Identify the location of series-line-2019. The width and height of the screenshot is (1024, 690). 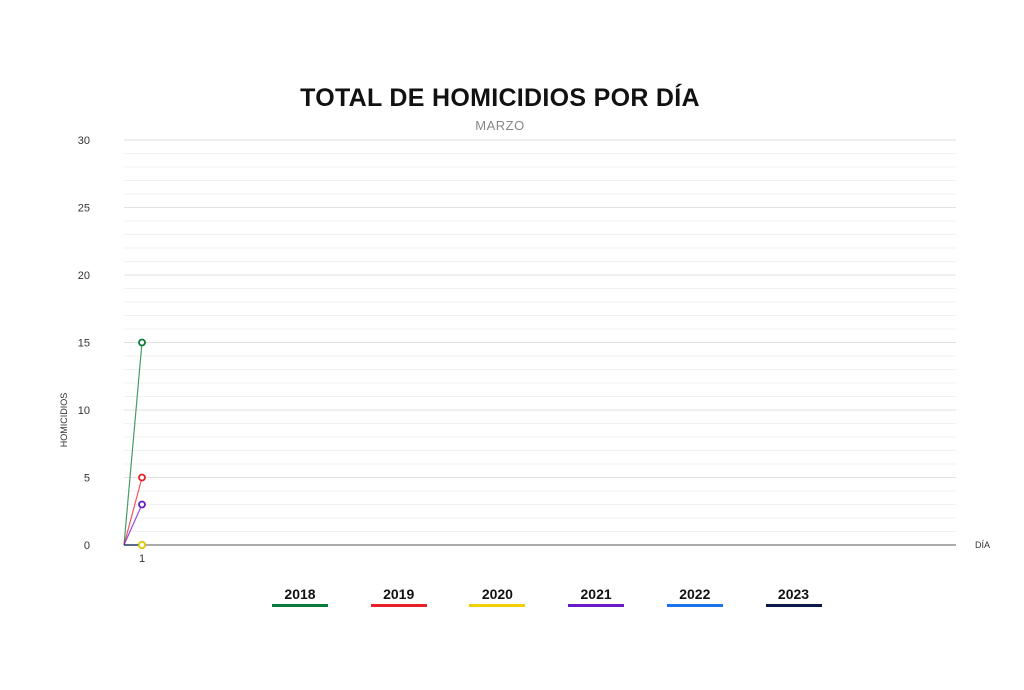
(133, 511).